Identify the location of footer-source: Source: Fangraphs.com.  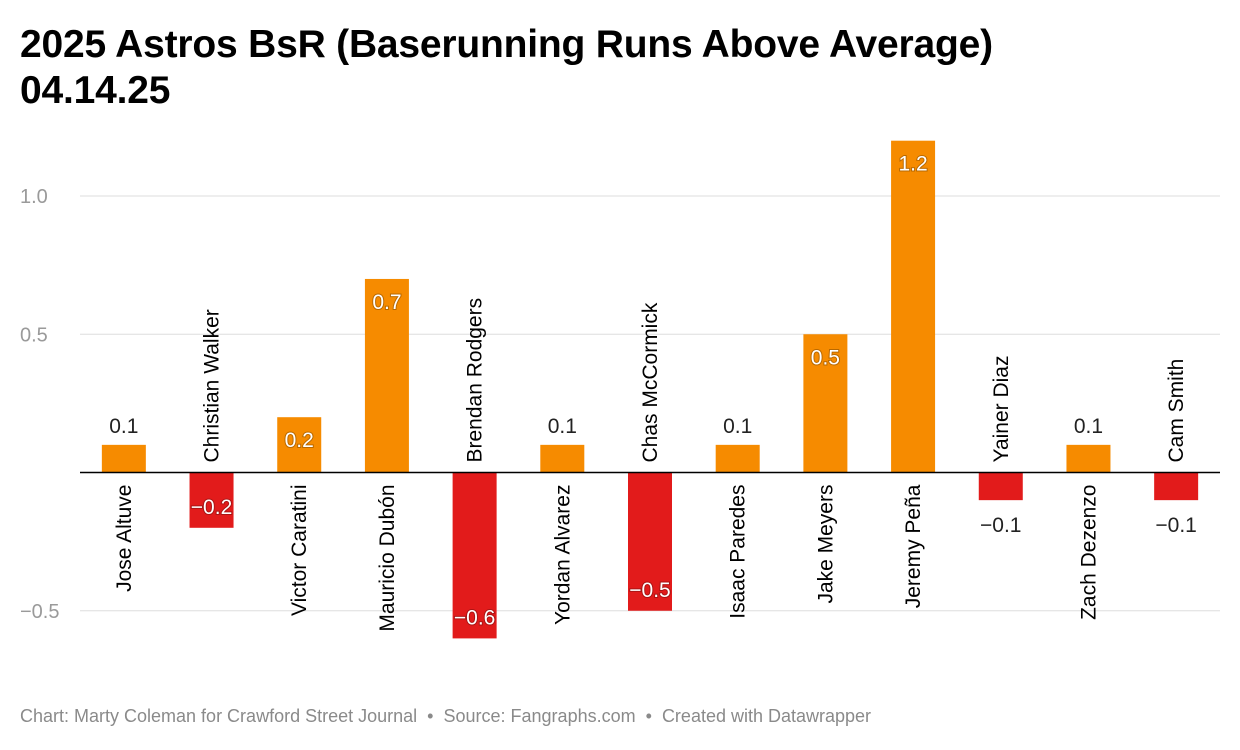
(539, 716).